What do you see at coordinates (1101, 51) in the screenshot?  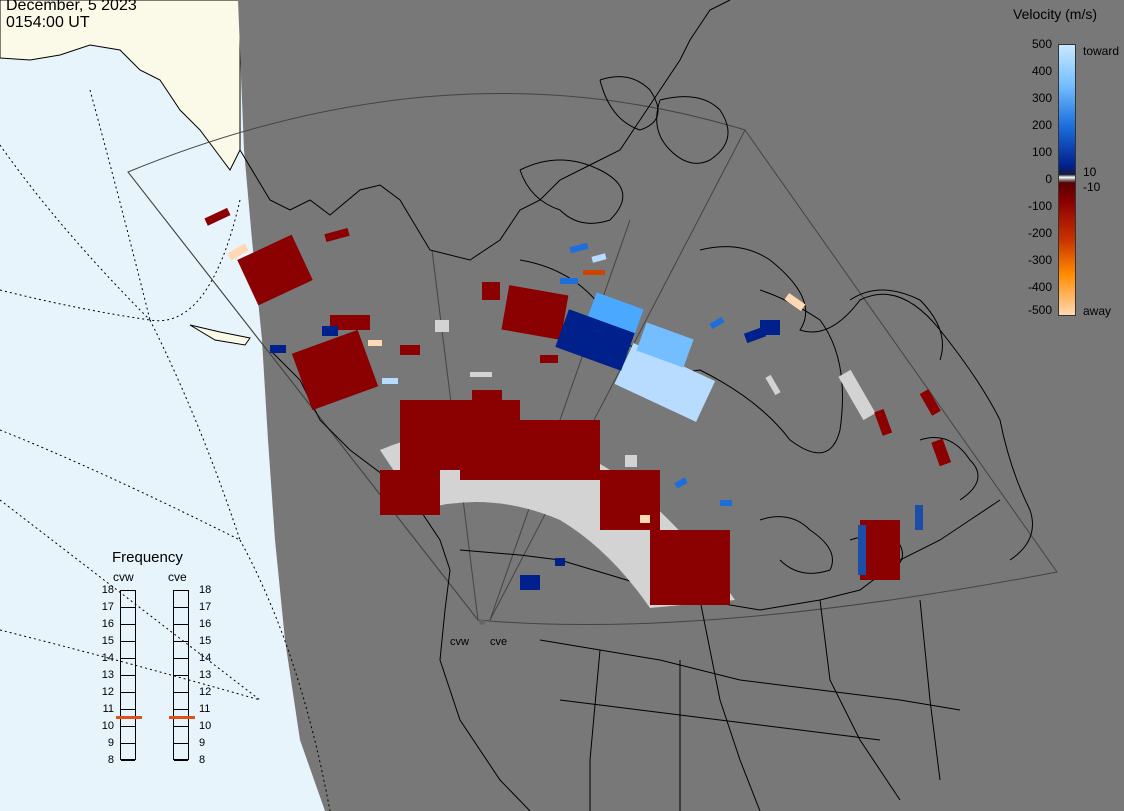 I see `colorbar-toward-label: toward` at bounding box center [1101, 51].